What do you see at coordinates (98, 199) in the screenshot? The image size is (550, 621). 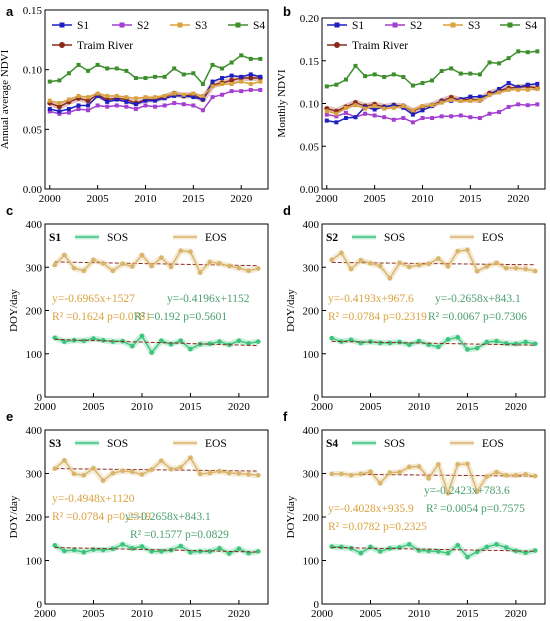 I see `x-tick-label: 2005` at bounding box center [98, 199].